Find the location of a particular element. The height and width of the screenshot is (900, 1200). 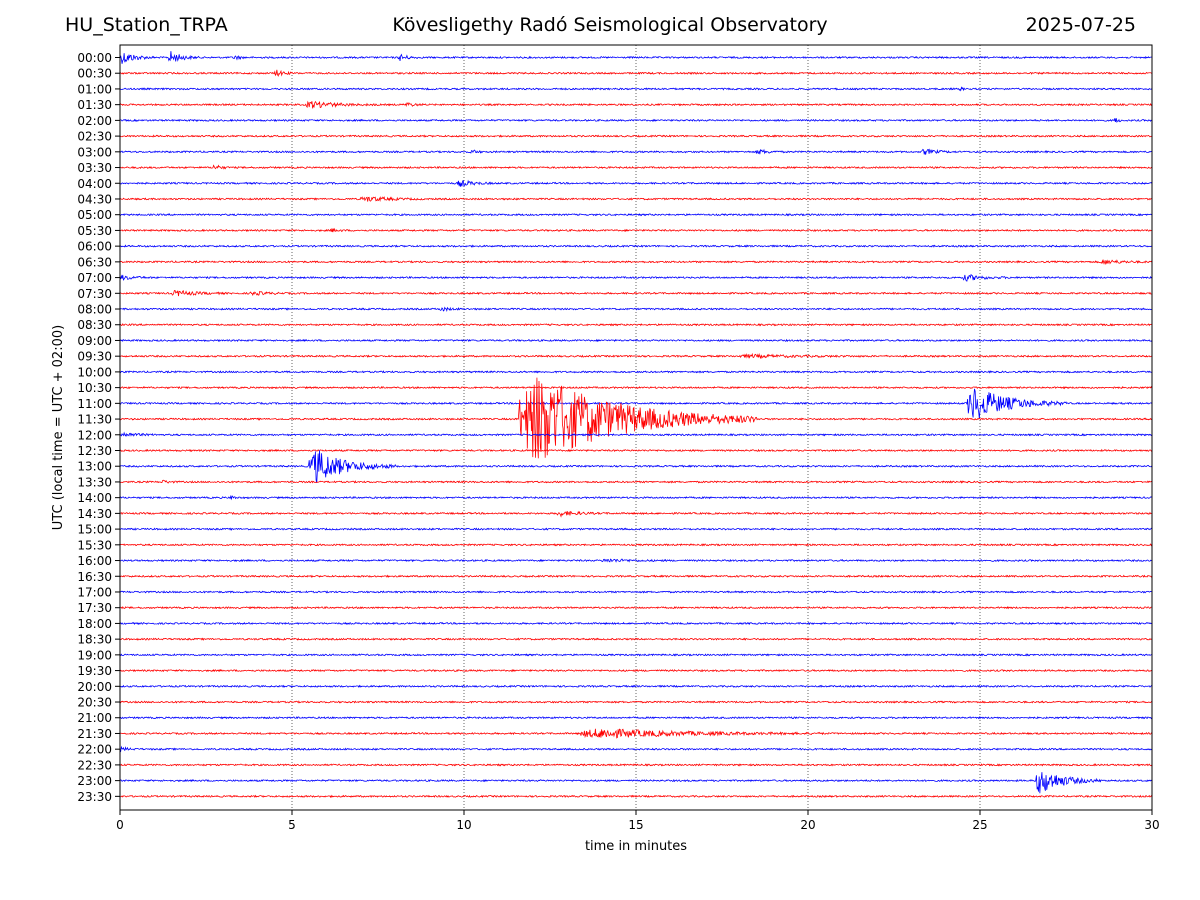

y-tick-label: 12:00 is located at coordinates (94, 435).